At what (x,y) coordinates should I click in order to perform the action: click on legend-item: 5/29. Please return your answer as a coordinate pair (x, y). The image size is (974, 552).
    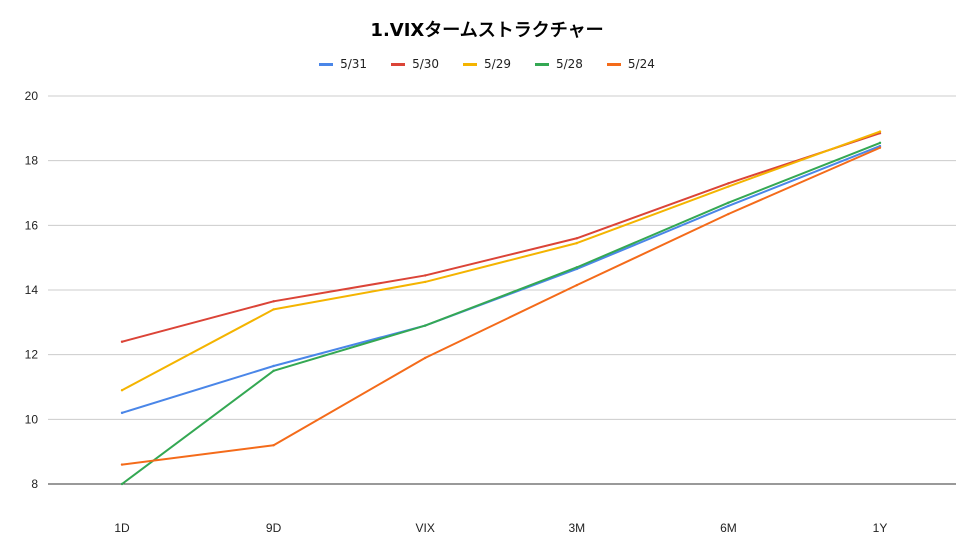
    Looking at the image, I should click on (487, 64).